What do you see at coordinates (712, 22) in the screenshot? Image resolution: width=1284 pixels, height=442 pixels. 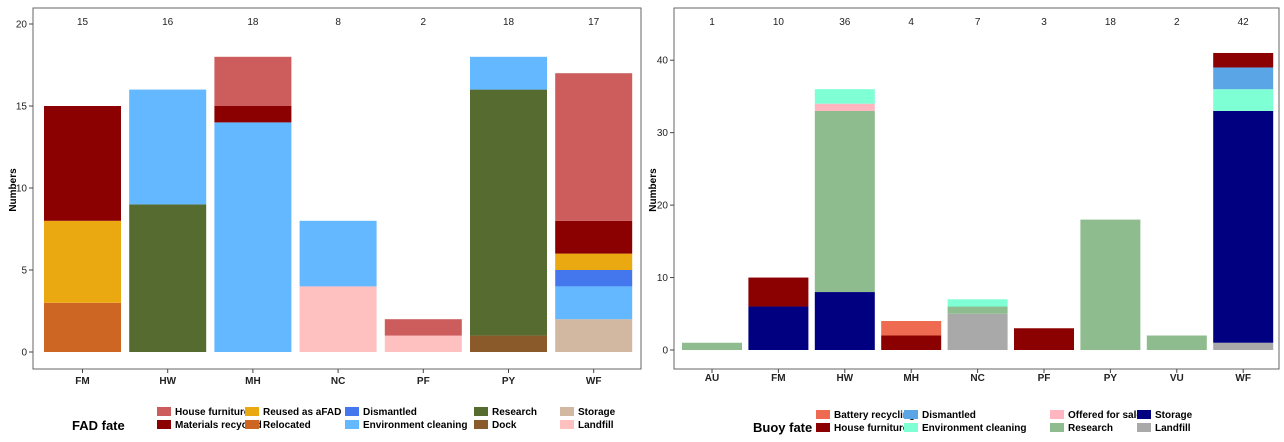 I see `bar-total-label: 1` at bounding box center [712, 22].